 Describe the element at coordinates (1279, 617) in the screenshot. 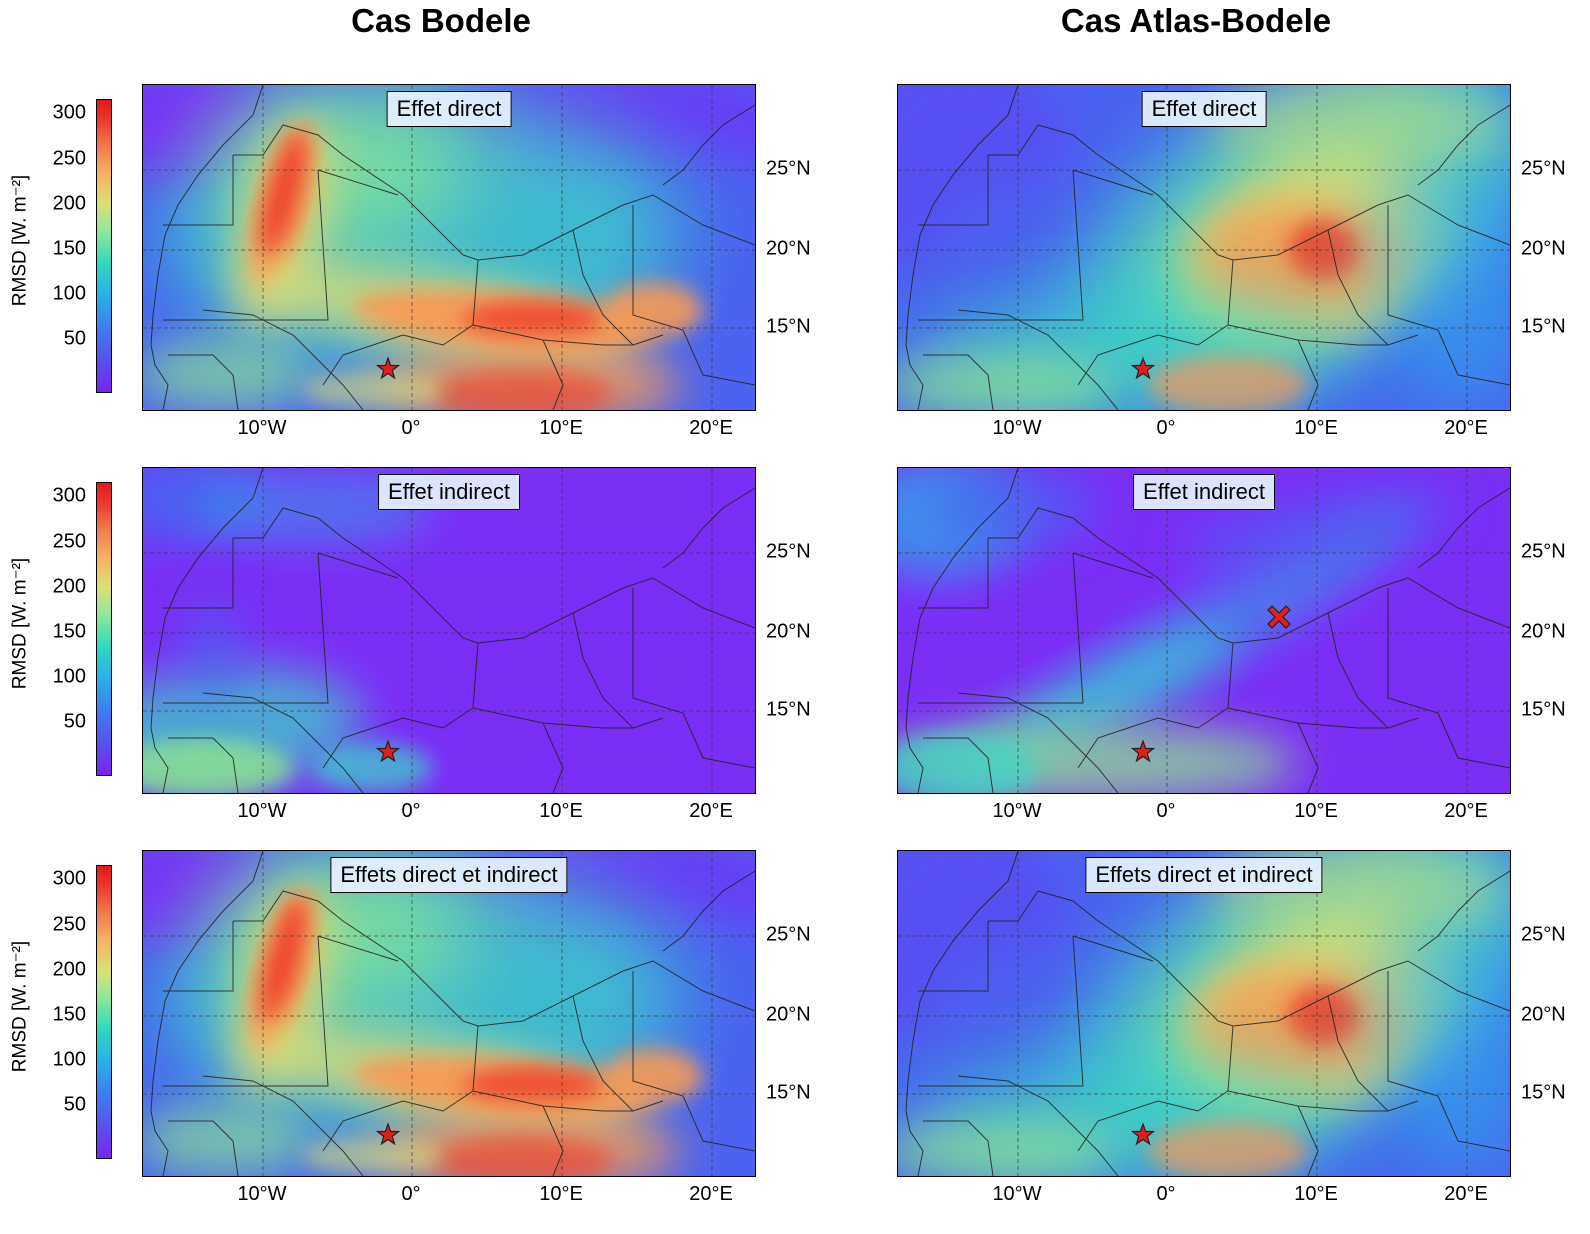

I see `x-cross-icon` at that location.